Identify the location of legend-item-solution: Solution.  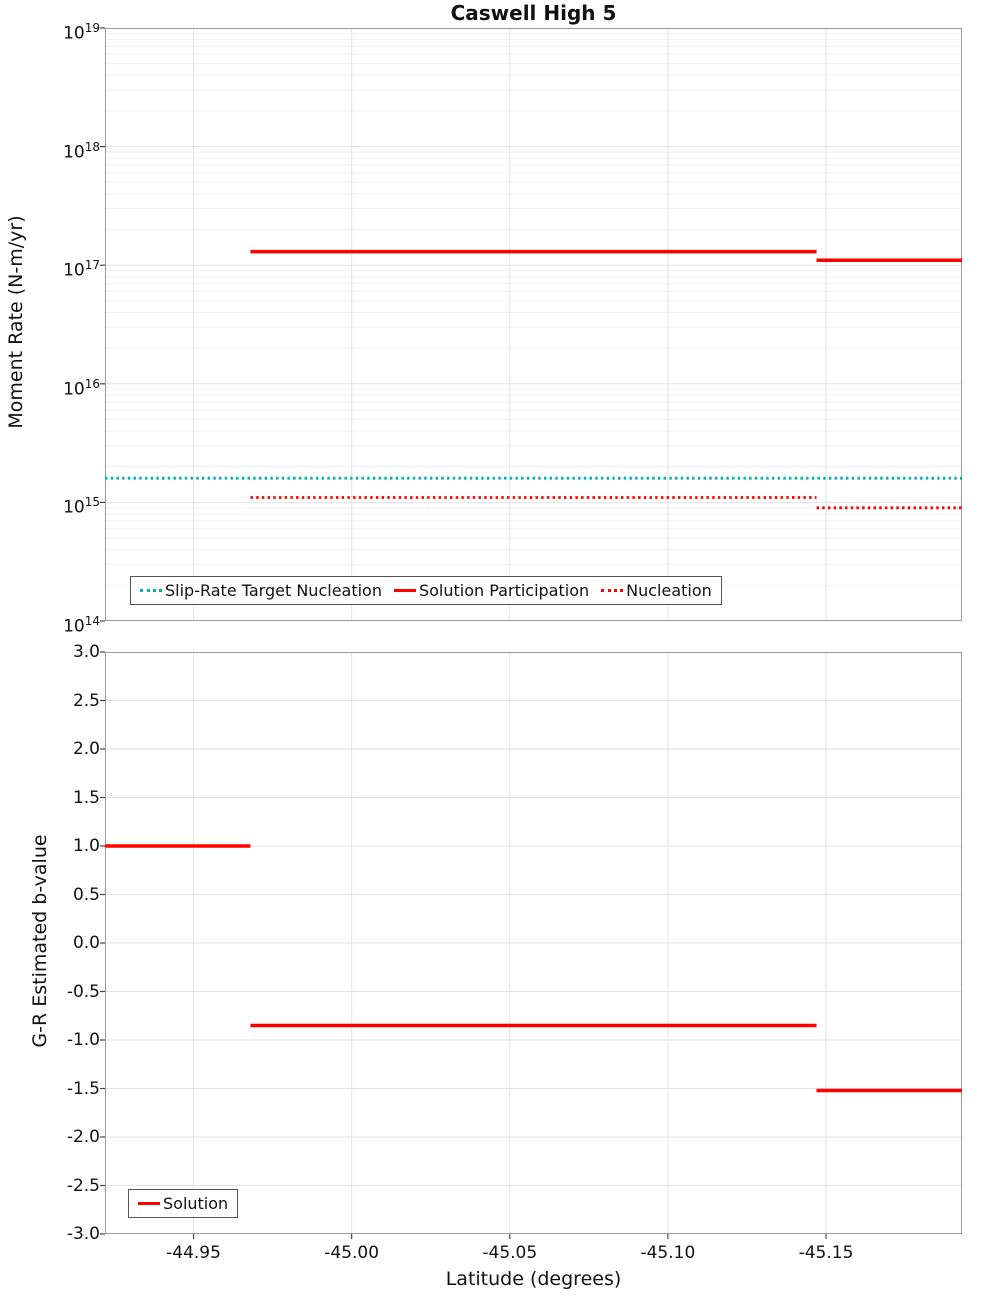
(183, 1203).